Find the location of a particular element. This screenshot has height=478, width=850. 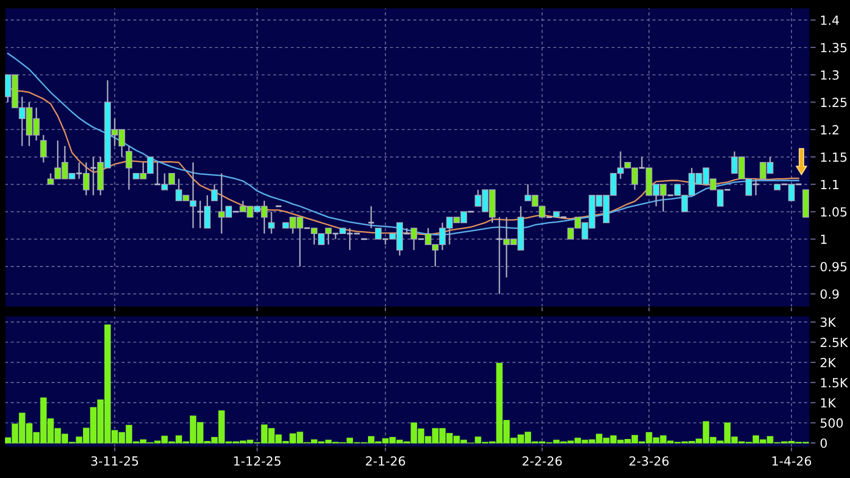

y-tick-label: 0.95 is located at coordinates (833, 267).